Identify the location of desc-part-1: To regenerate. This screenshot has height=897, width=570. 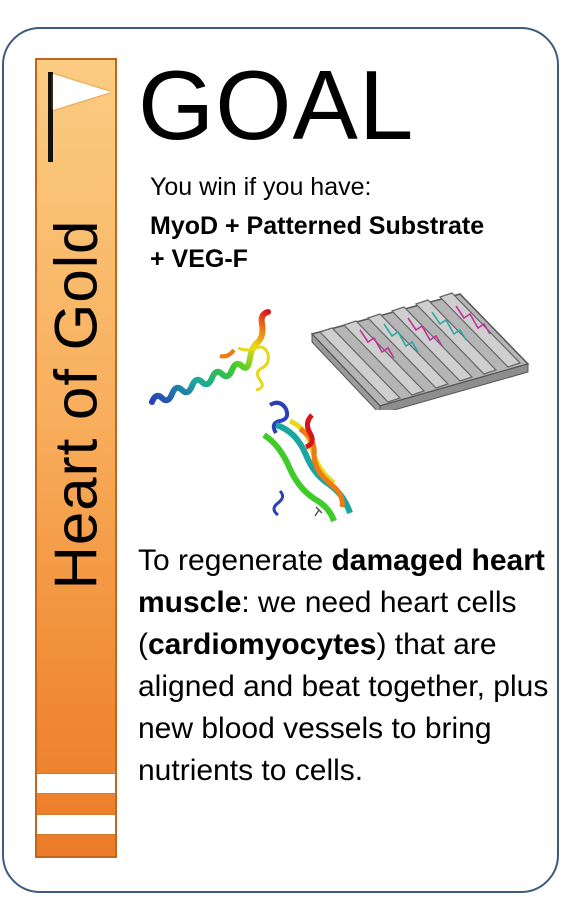
(235, 560).